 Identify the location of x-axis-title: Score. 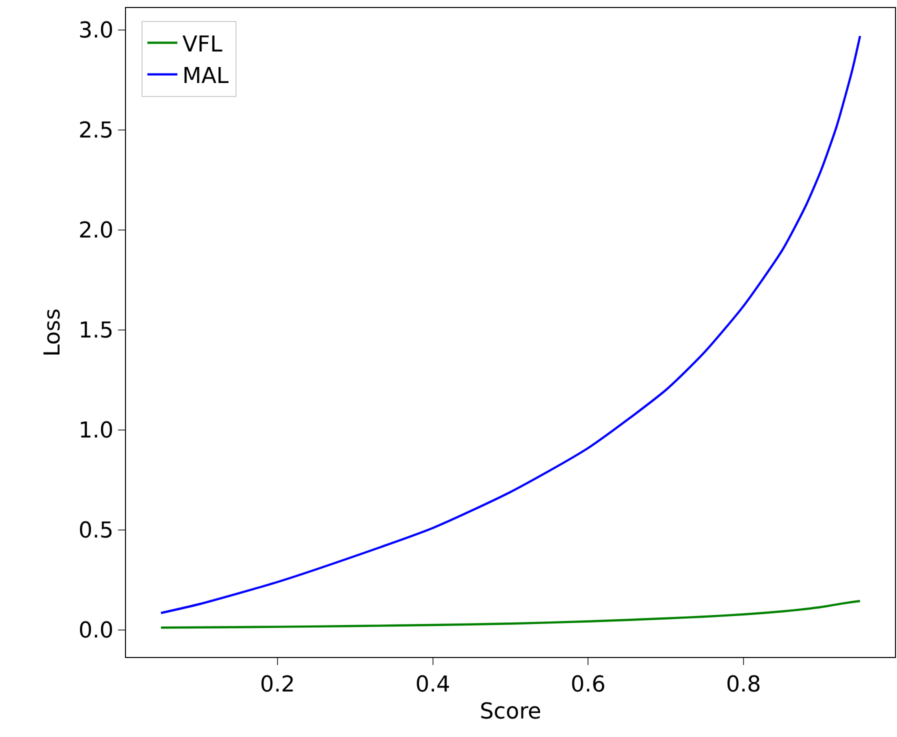
(511, 711).